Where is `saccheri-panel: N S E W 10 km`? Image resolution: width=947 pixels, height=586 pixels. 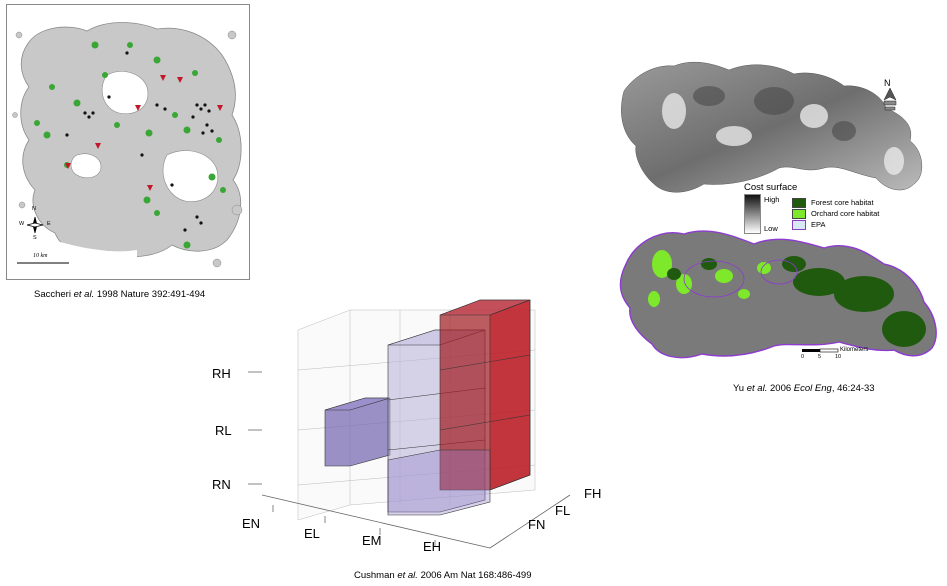
saccheri-panel: N S E W 10 km is located at coordinates (128, 142).